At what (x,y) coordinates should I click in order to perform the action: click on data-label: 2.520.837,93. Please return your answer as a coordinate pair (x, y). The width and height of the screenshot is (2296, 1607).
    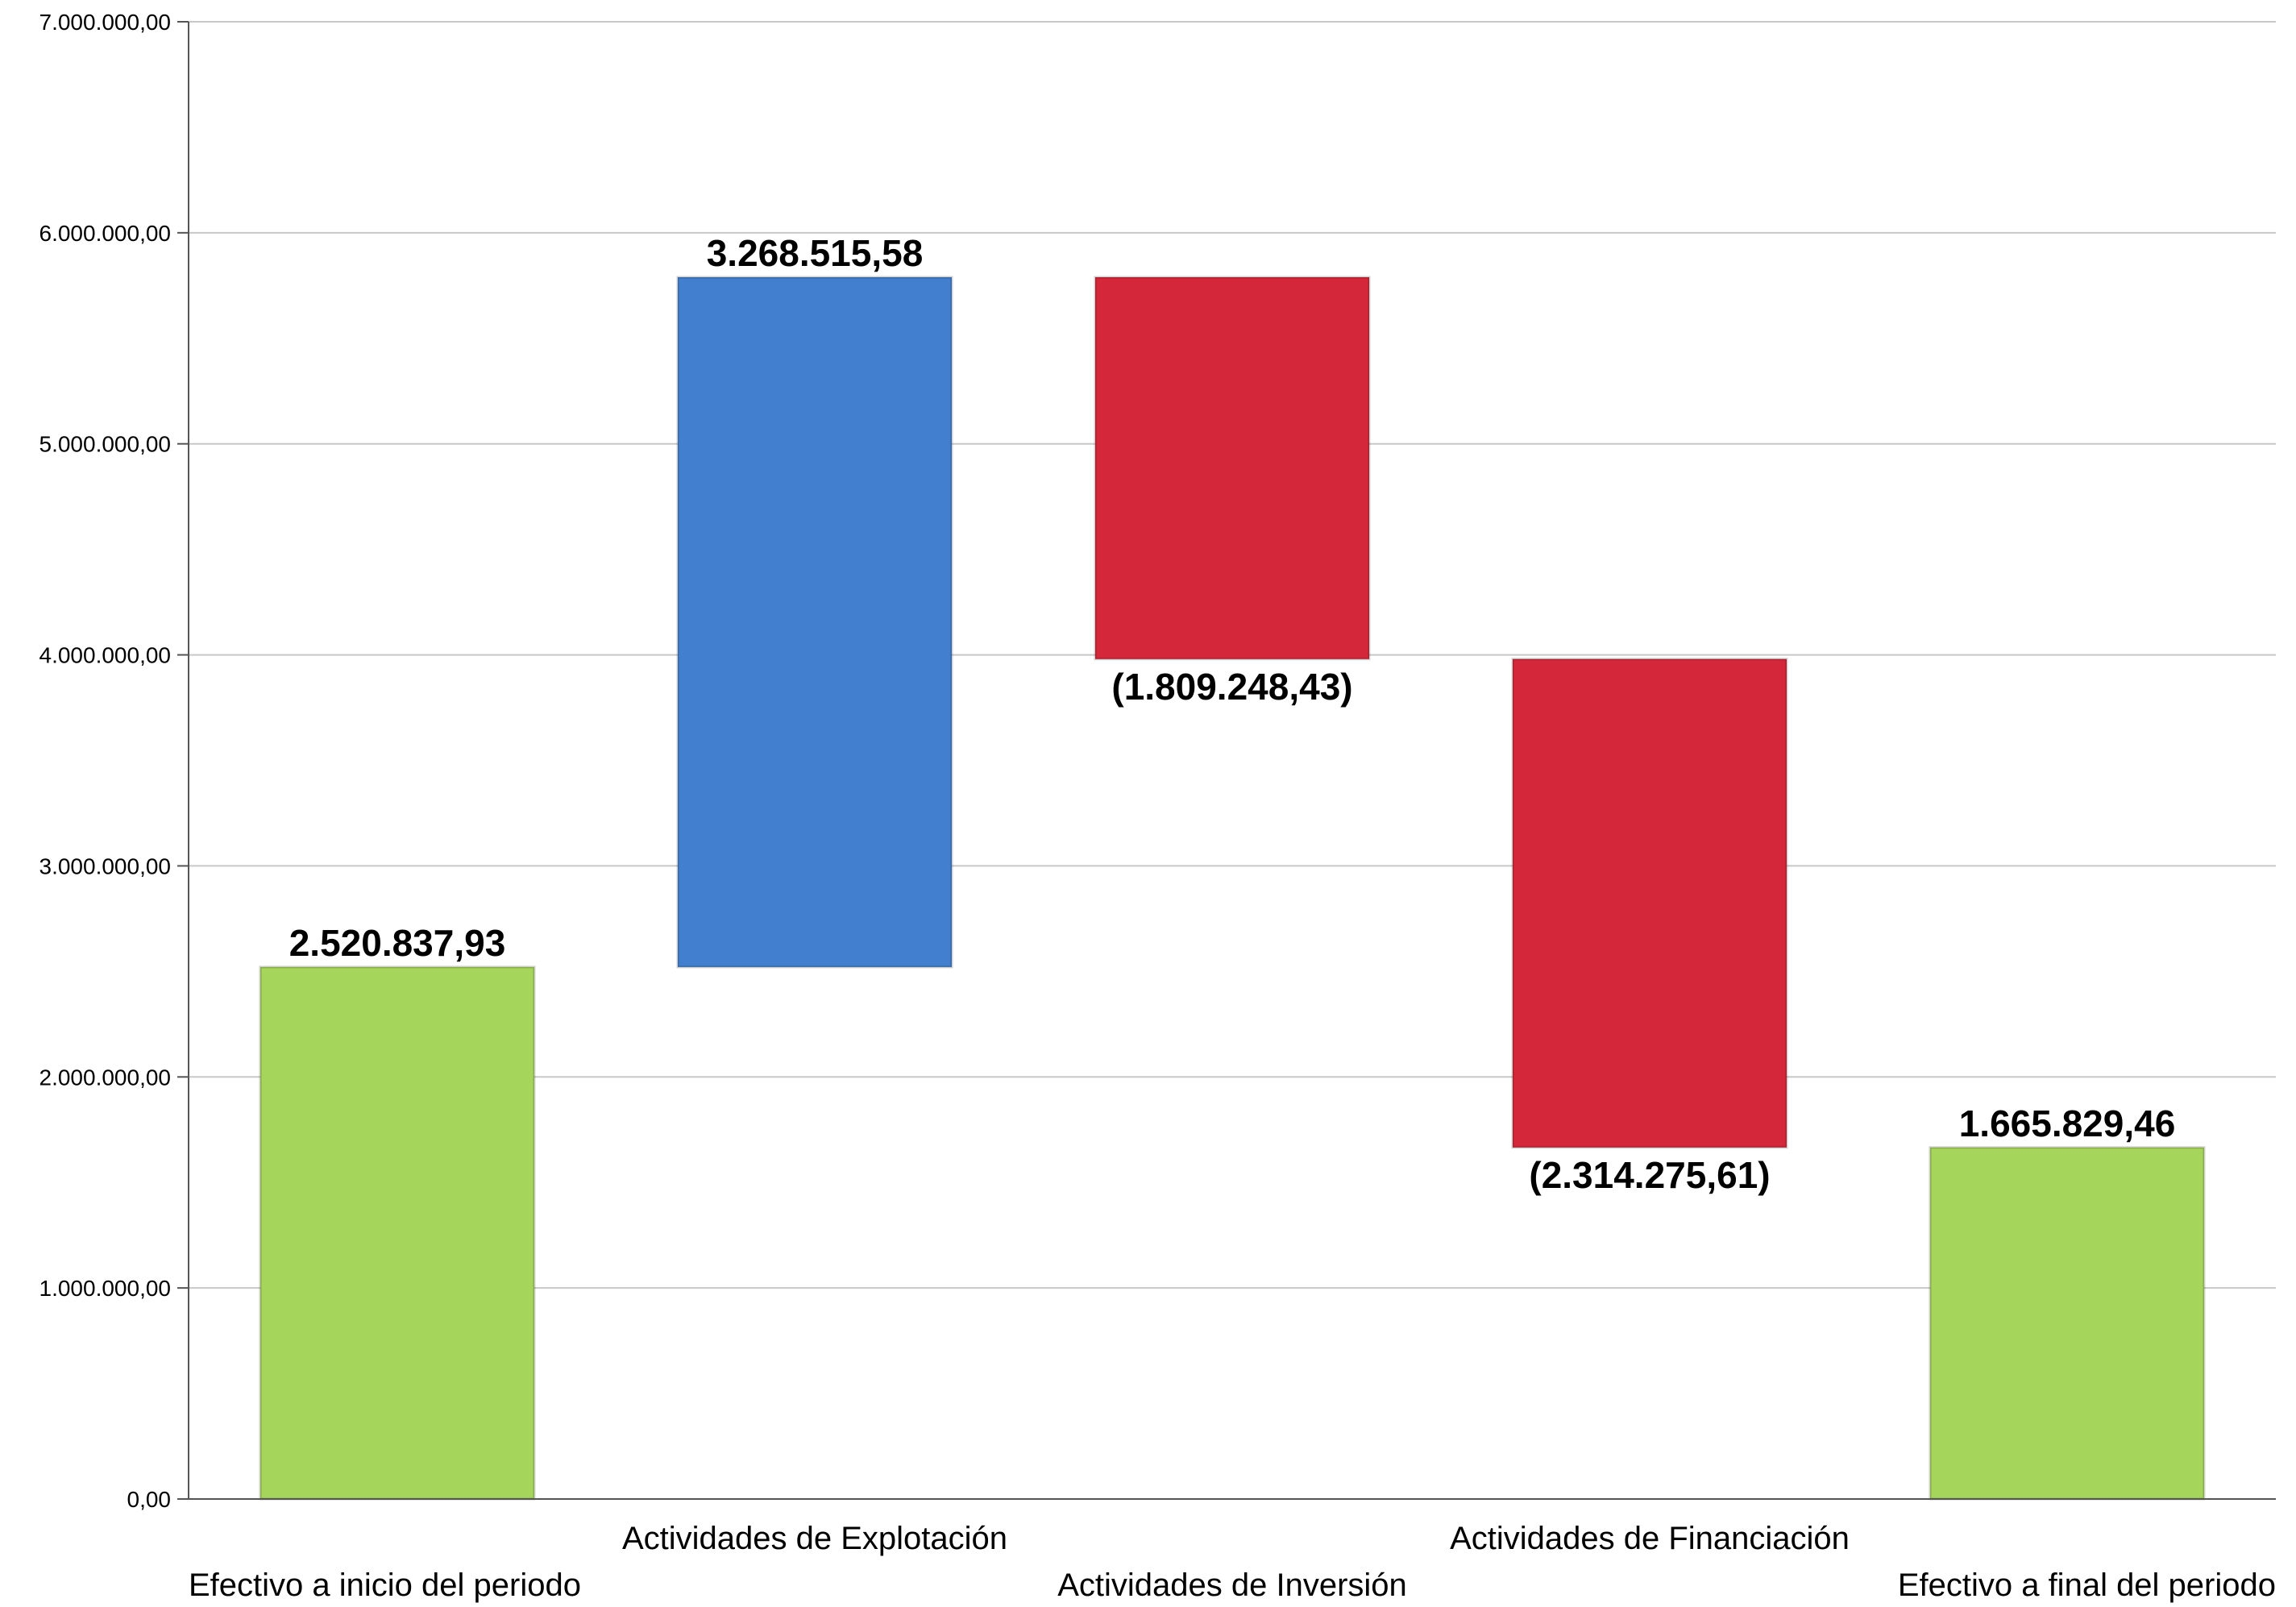
    Looking at the image, I should click on (398, 943).